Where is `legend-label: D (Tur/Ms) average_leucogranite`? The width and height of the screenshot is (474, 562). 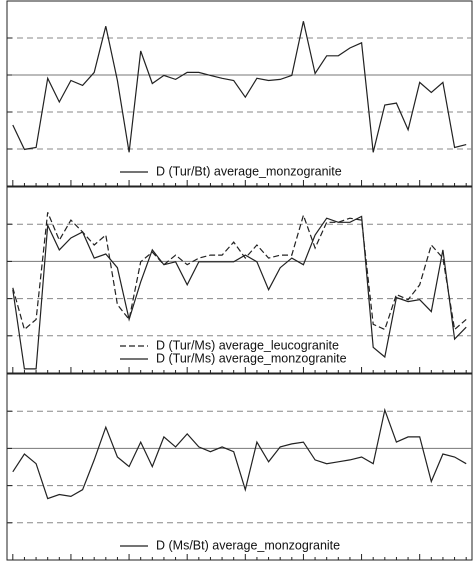
legend-label: D (Tur/Ms) average_leucogranite is located at coordinates (247, 345).